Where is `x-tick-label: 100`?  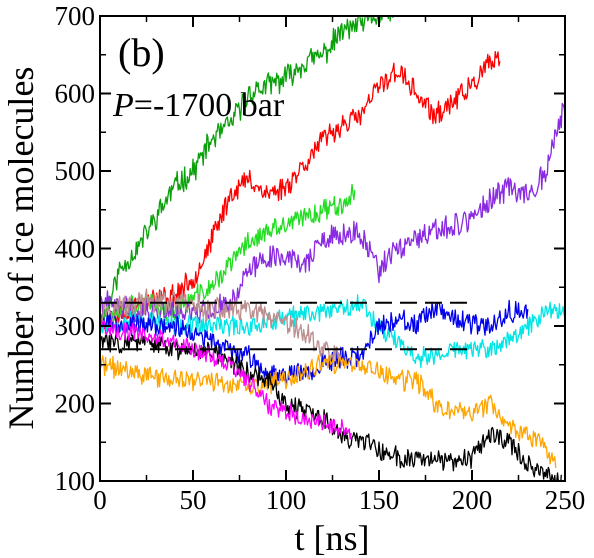 x-tick-label: 100 is located at coordinates (286, 500).